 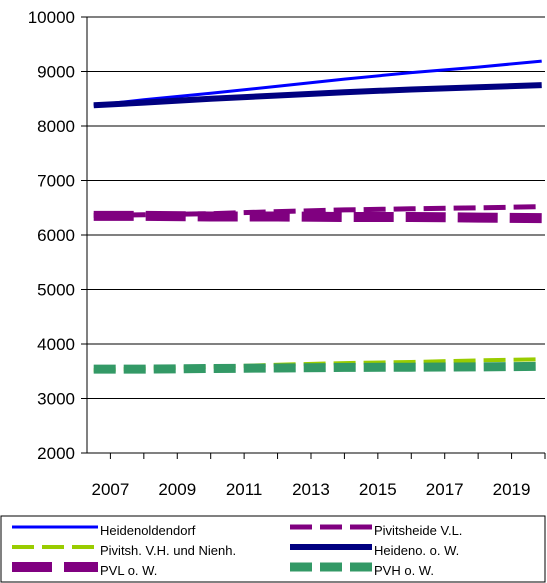 What do you see at coordinates (56, 399) in the screenshot?
I see `y-tick-label-3000: 3000` at bounding box center [56, 399].